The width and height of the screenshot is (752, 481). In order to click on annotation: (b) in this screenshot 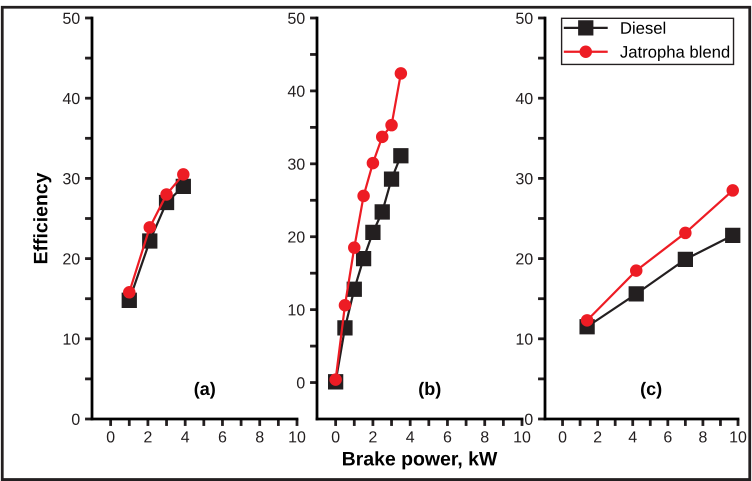, I will do `click(429, 390)`.